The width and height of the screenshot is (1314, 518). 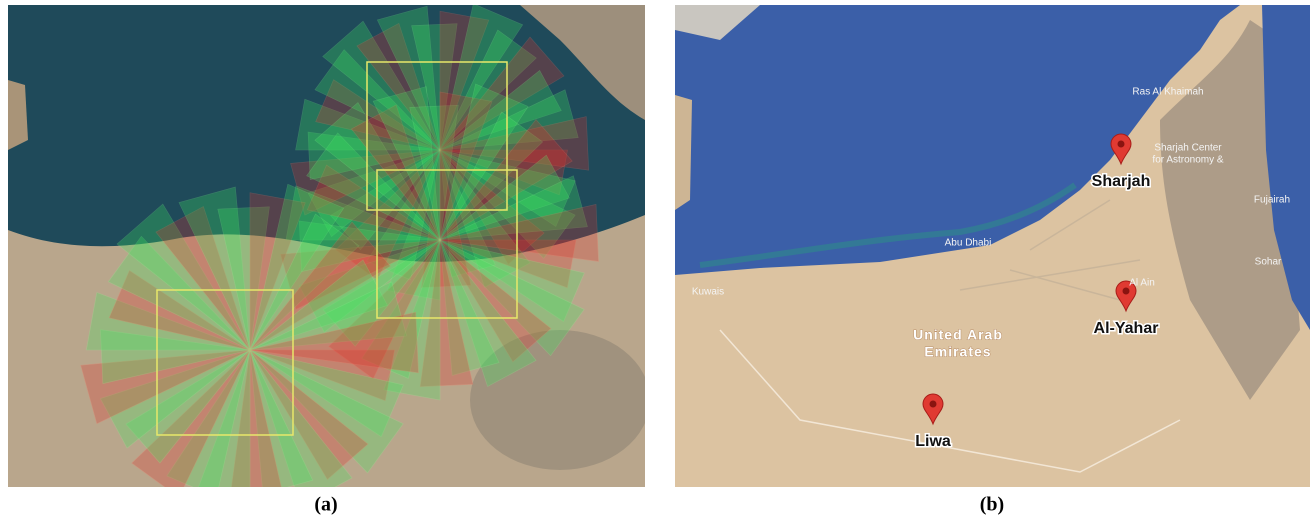 I want to click on road, so click(x=1050, y=250).